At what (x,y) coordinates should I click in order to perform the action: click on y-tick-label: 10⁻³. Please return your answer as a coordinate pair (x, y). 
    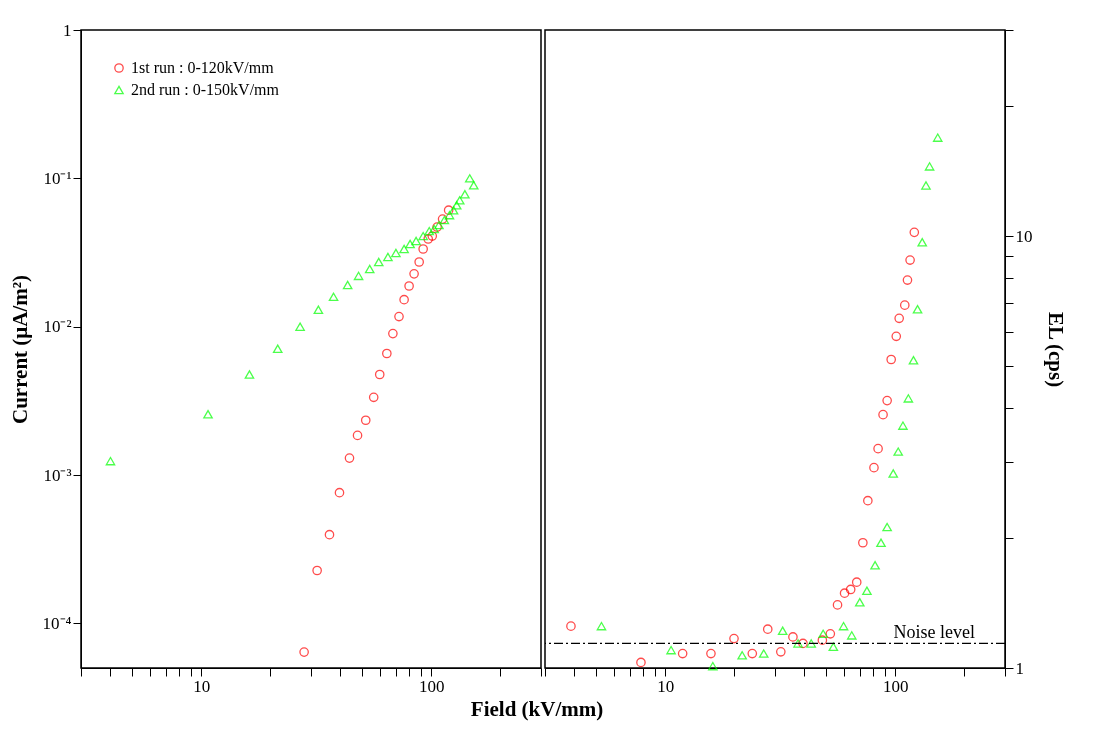
    Looking at the image, I should click on (57, 475).